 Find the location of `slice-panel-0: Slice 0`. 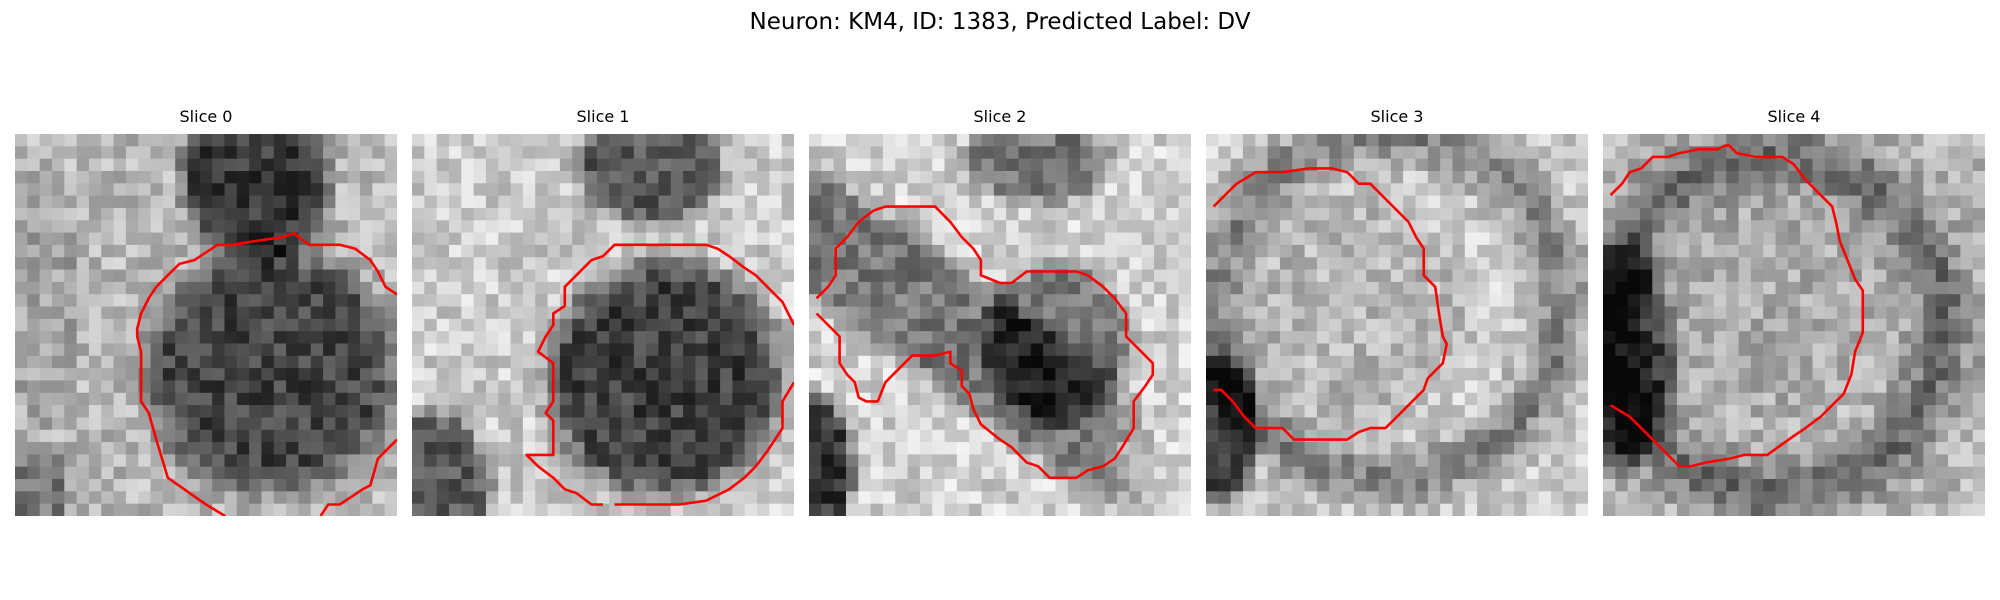

slice-panel-0: Slice 0 is located at coordinates (206, 311).